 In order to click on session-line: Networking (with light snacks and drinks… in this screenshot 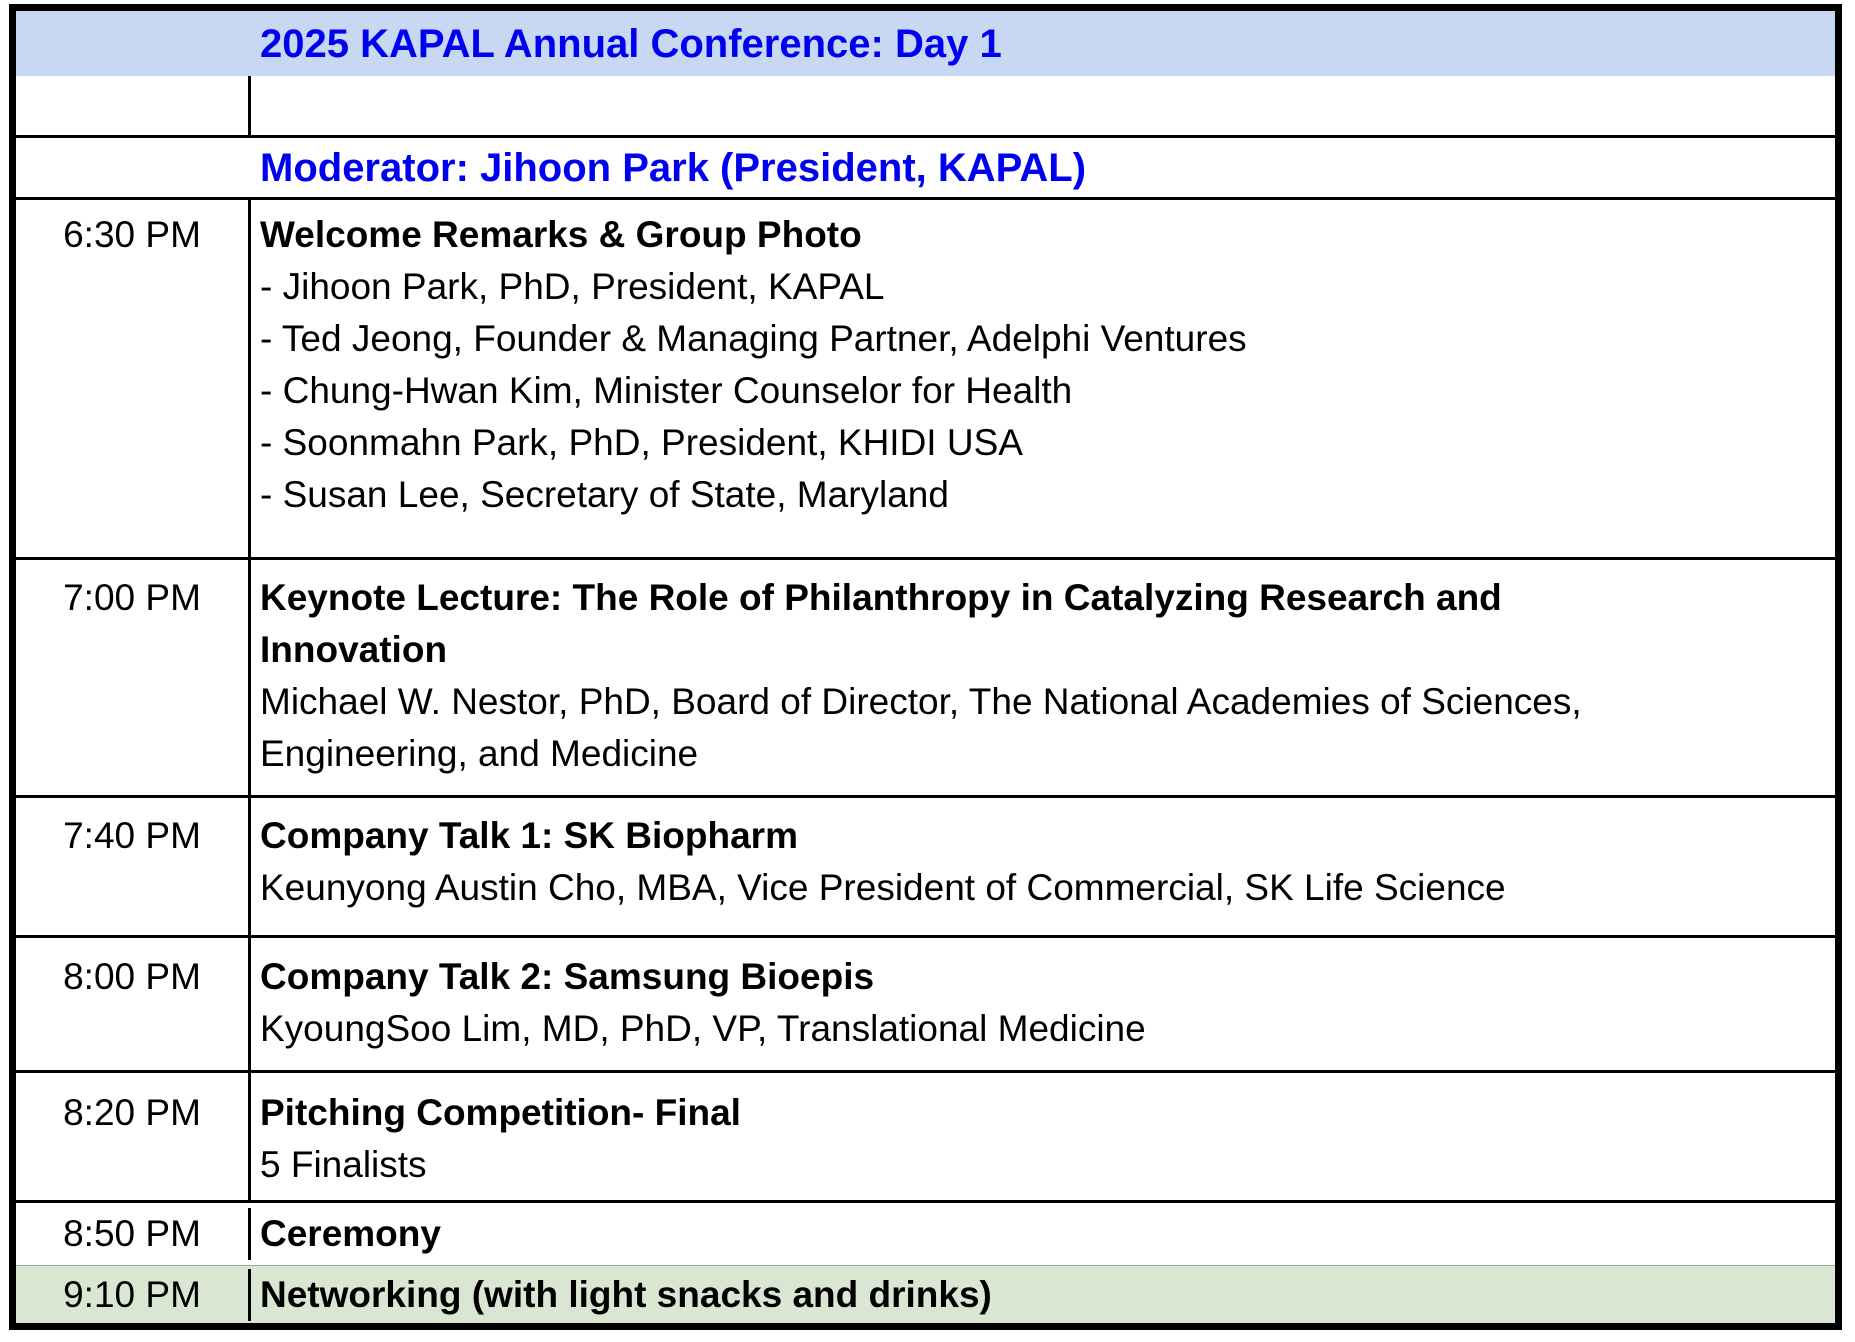, I will do `click(626, 1294)`.